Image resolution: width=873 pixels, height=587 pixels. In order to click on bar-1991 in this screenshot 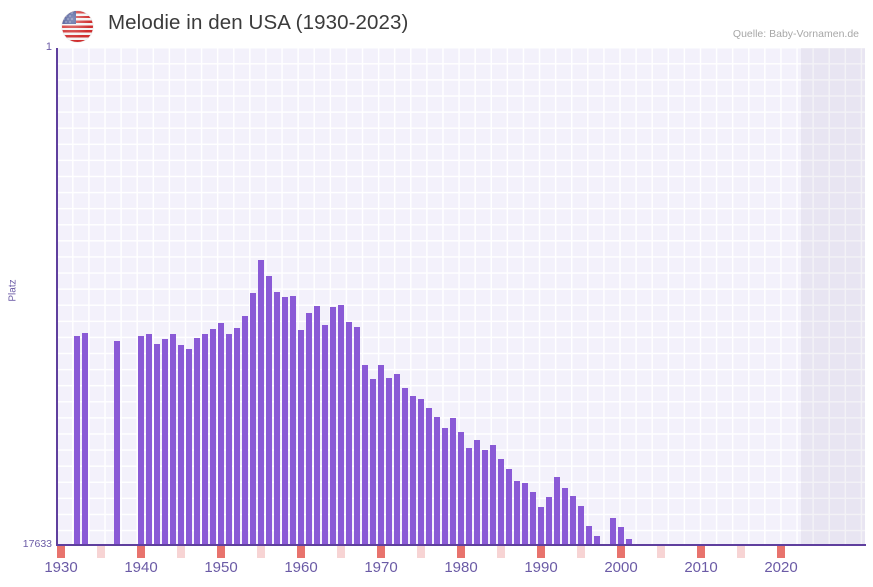, I will do `click(548, 521)`.